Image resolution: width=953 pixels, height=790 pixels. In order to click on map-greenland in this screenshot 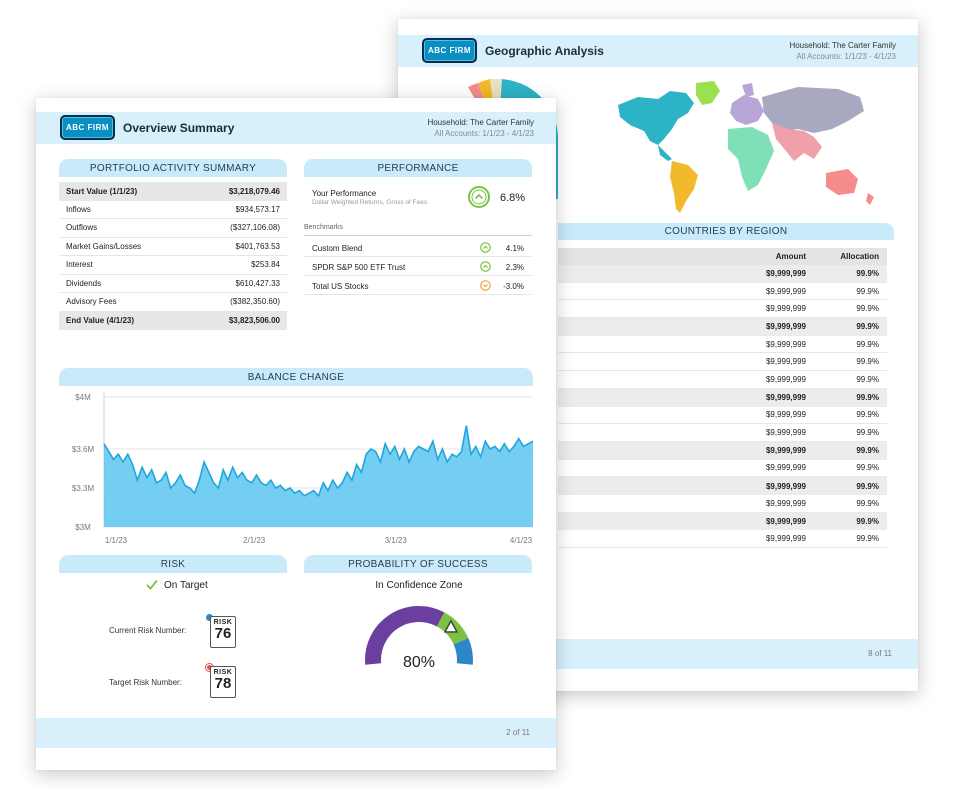, I will do `click(708, 93)`.